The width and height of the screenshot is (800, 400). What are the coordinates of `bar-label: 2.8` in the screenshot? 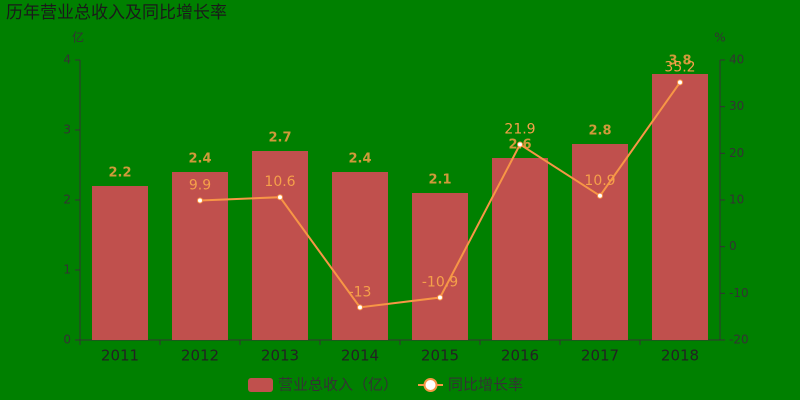 It's located at (599, 131).